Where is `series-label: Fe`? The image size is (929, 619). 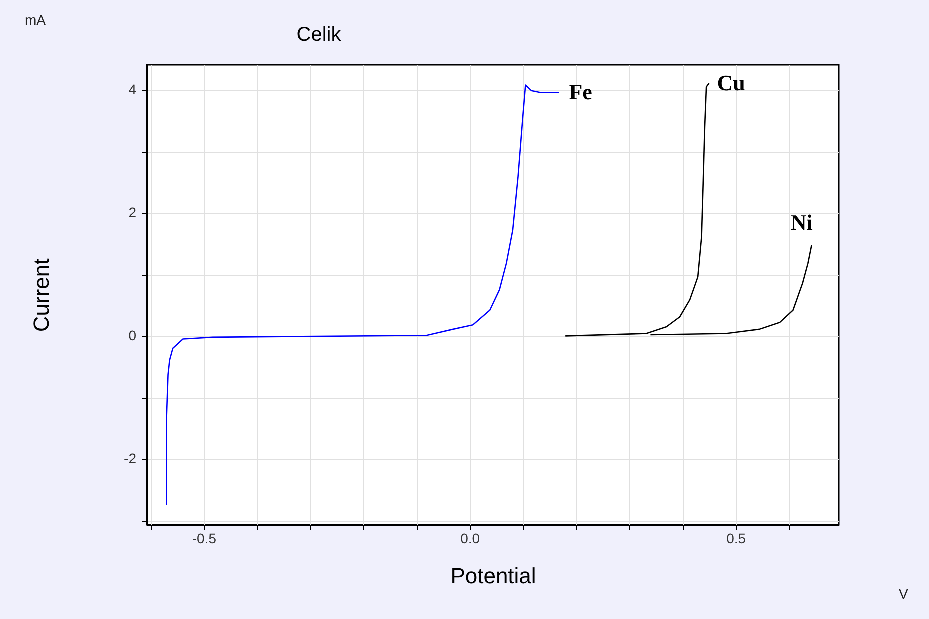
series-label: Fe is located at coordinates (581, 92).